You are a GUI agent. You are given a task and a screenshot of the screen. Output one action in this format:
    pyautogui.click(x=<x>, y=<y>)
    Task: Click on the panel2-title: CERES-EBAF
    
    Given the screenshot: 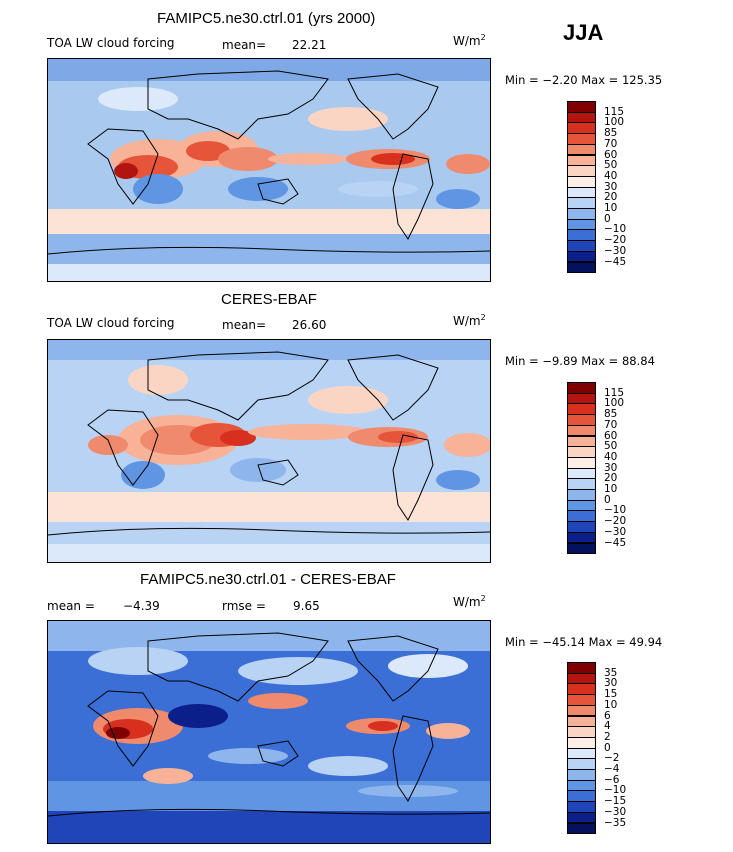 What is the action you would take?
    pyautogui.click(x=269, y=299)
    